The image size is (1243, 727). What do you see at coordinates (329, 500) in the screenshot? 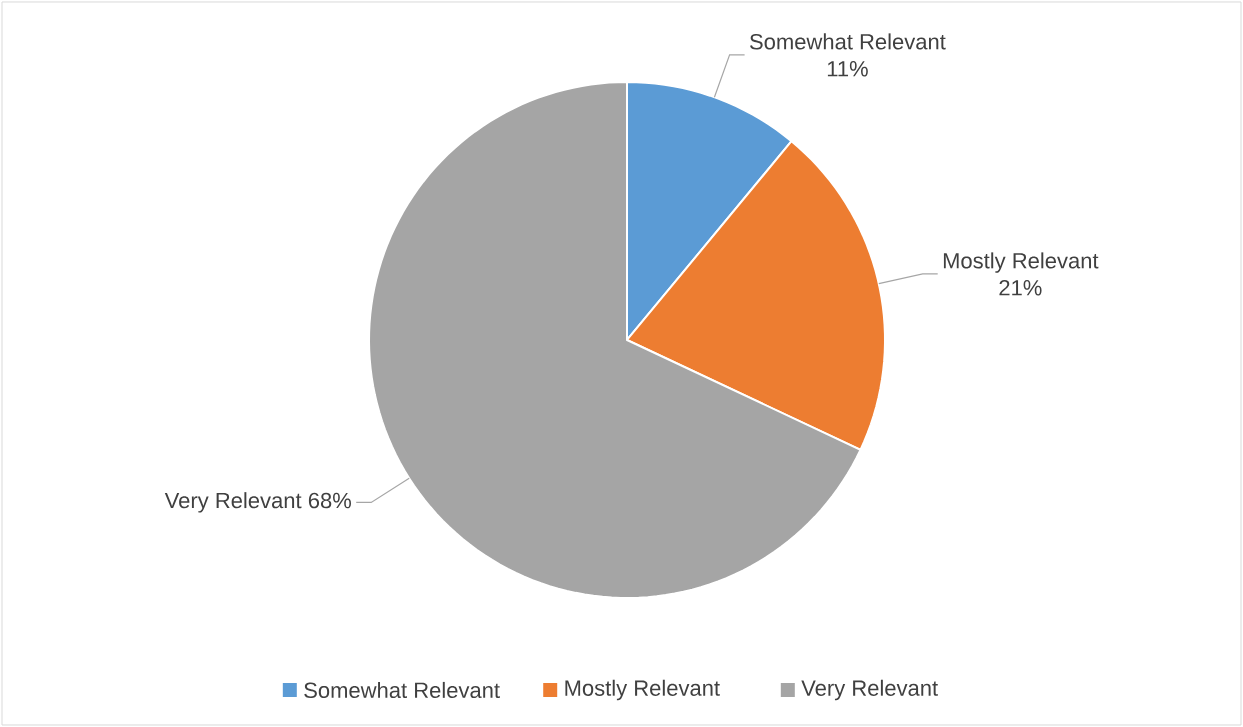
I see `data-label: 68%` at bounding box center [329, 500].